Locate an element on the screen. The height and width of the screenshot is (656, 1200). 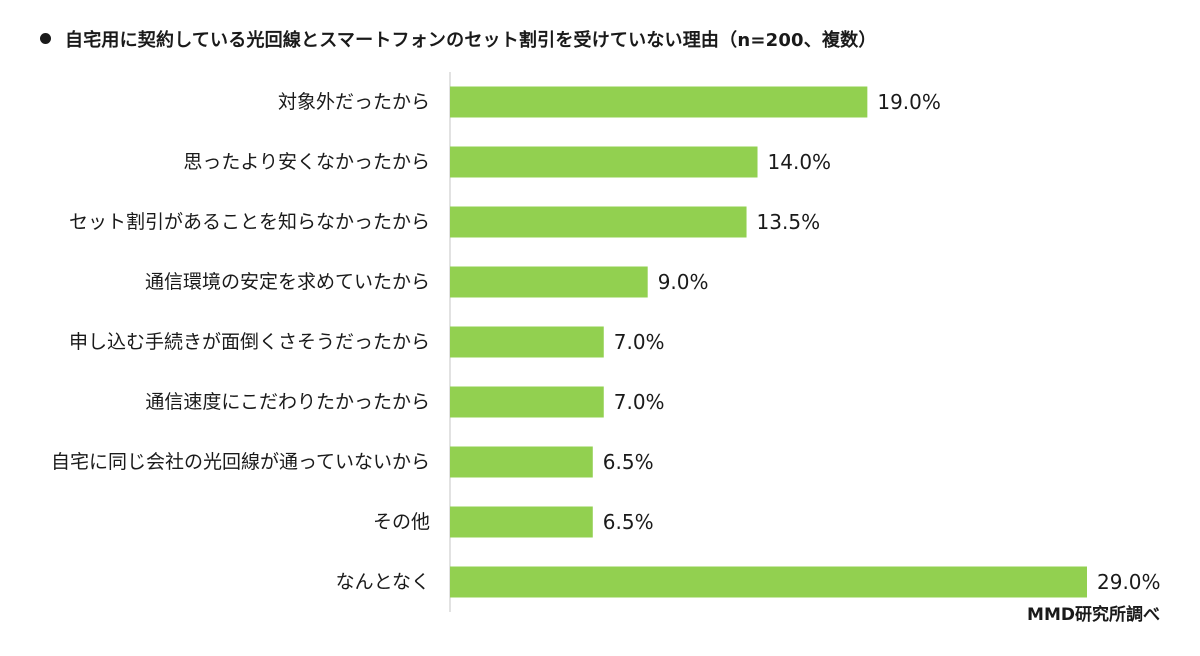
category-label: 通信速度にこだわりたかったから is located at coordinates (287, 402).